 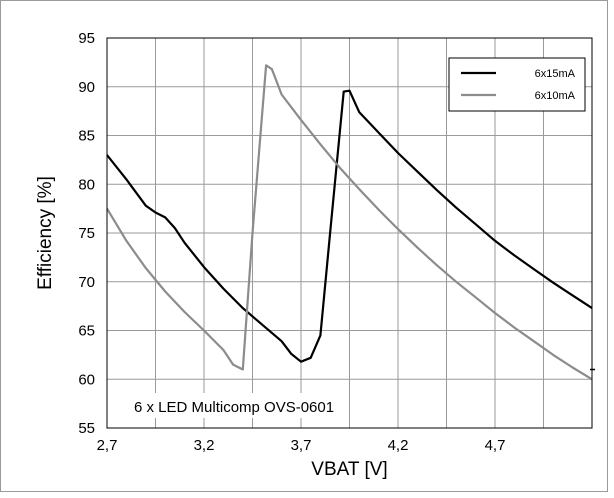 I want to click on x-tick-labels: 2,7 3,2 3,7 4,2 4,7, so click(x=301, y=445).